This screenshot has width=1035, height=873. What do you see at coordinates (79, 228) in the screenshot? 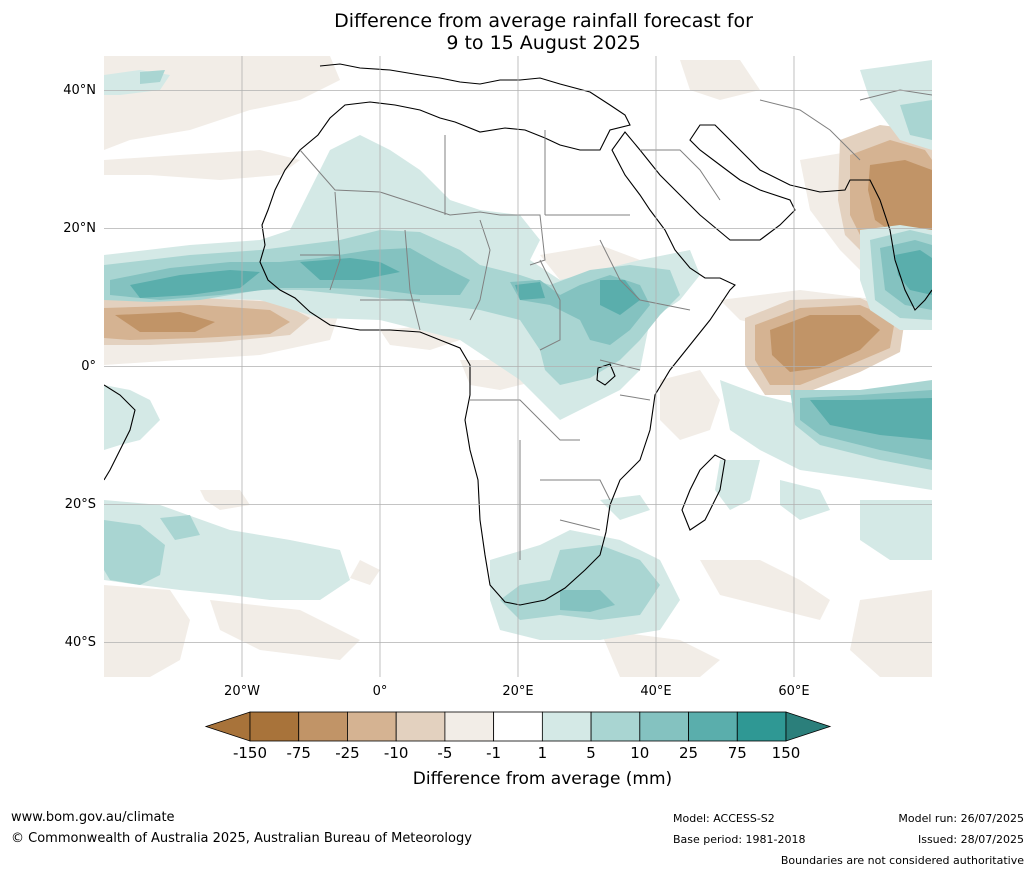
I see `lat-label: 20°N` at bounding box center [79, 228].